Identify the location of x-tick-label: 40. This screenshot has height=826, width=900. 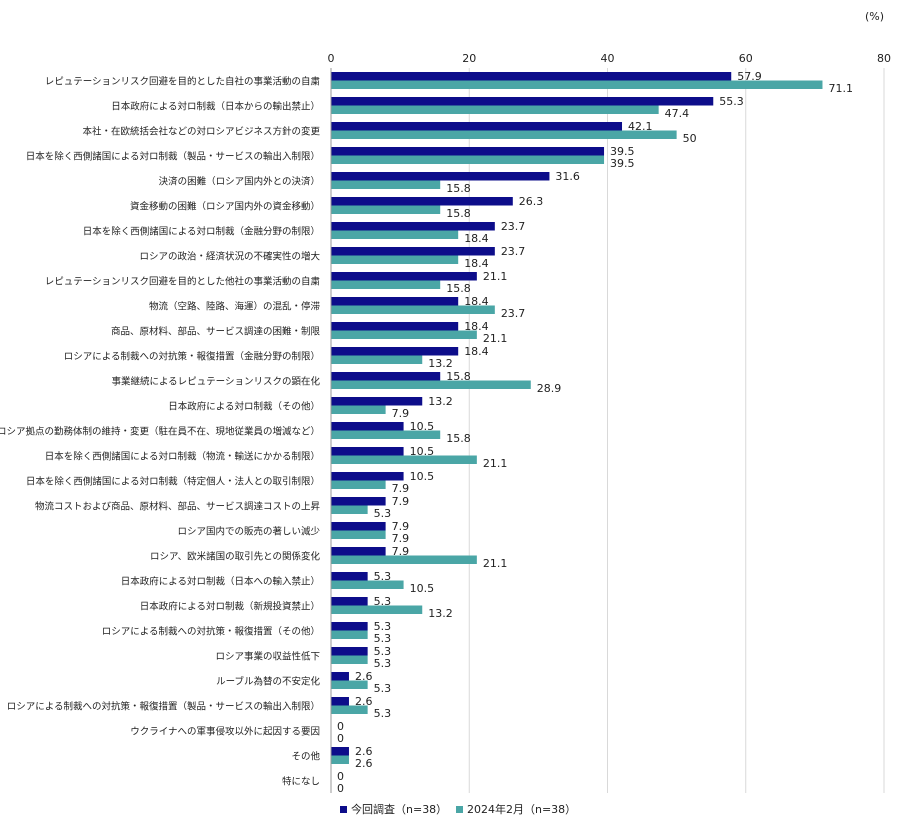
(608, 58).